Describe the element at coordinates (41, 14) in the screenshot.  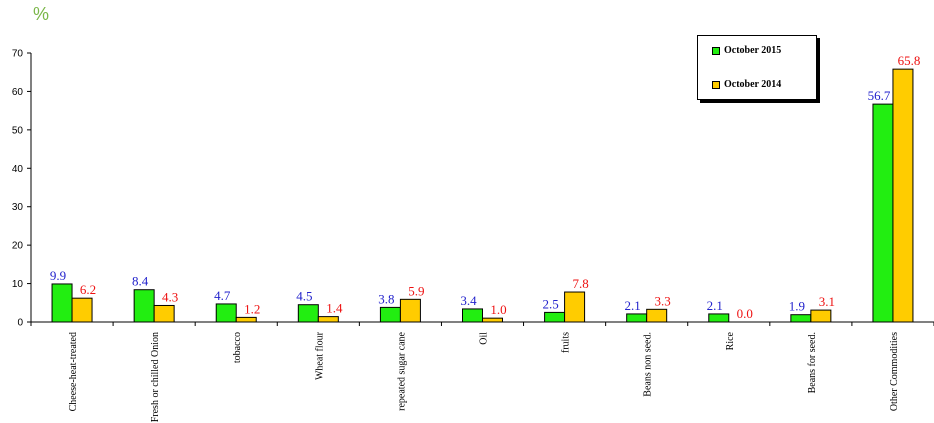
I see `y-unit-label: %` at that location.